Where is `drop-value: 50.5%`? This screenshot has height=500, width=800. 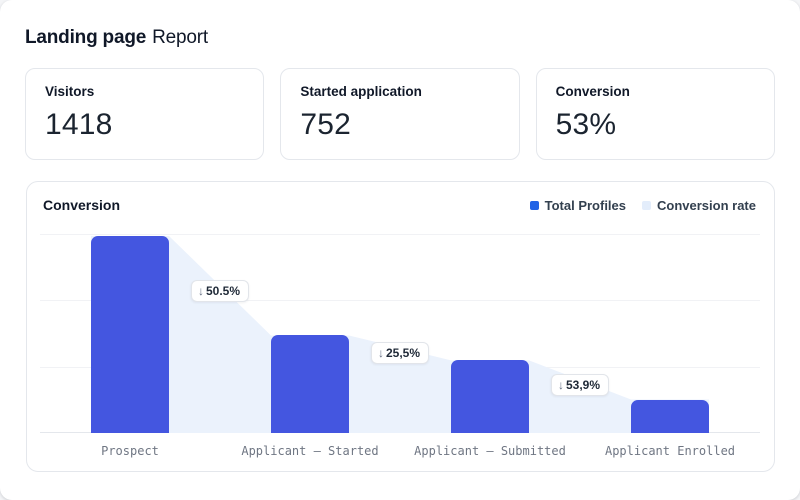
drop-value: 50.5% is located at coordinates (223, 290).